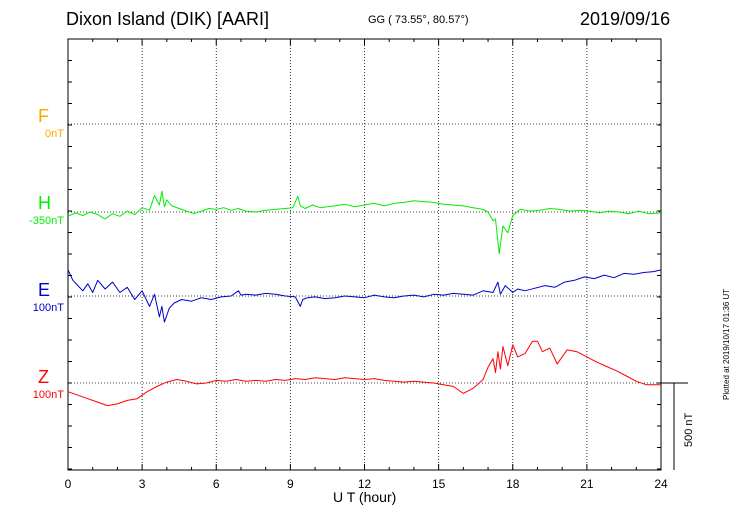  What do you see at coordinates (365, 484) in the screenshot?
I see `x-tick-label: 12` at bounding box center [365, 484].